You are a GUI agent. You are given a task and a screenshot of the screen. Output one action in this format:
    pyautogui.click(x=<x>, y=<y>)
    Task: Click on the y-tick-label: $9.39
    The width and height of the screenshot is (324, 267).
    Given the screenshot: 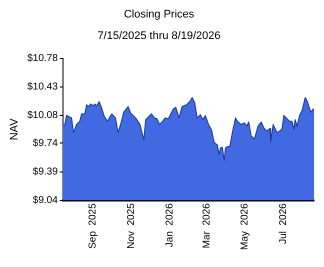 What is the action you would take?
    pyautogui.click(x=45, y=172)
    